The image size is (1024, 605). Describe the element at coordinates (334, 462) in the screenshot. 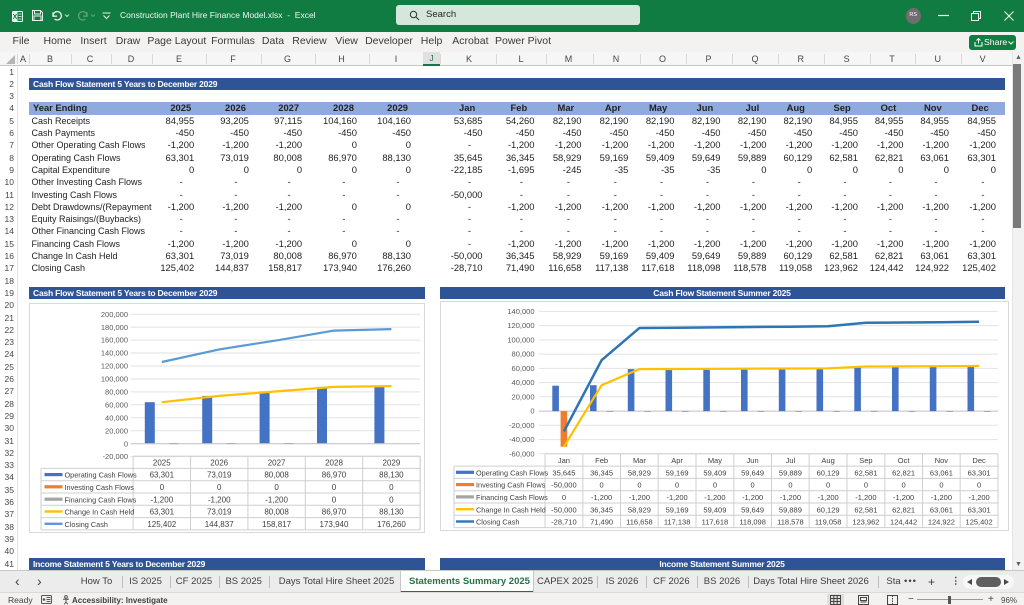

I see `svg-text: 2028` at that location.